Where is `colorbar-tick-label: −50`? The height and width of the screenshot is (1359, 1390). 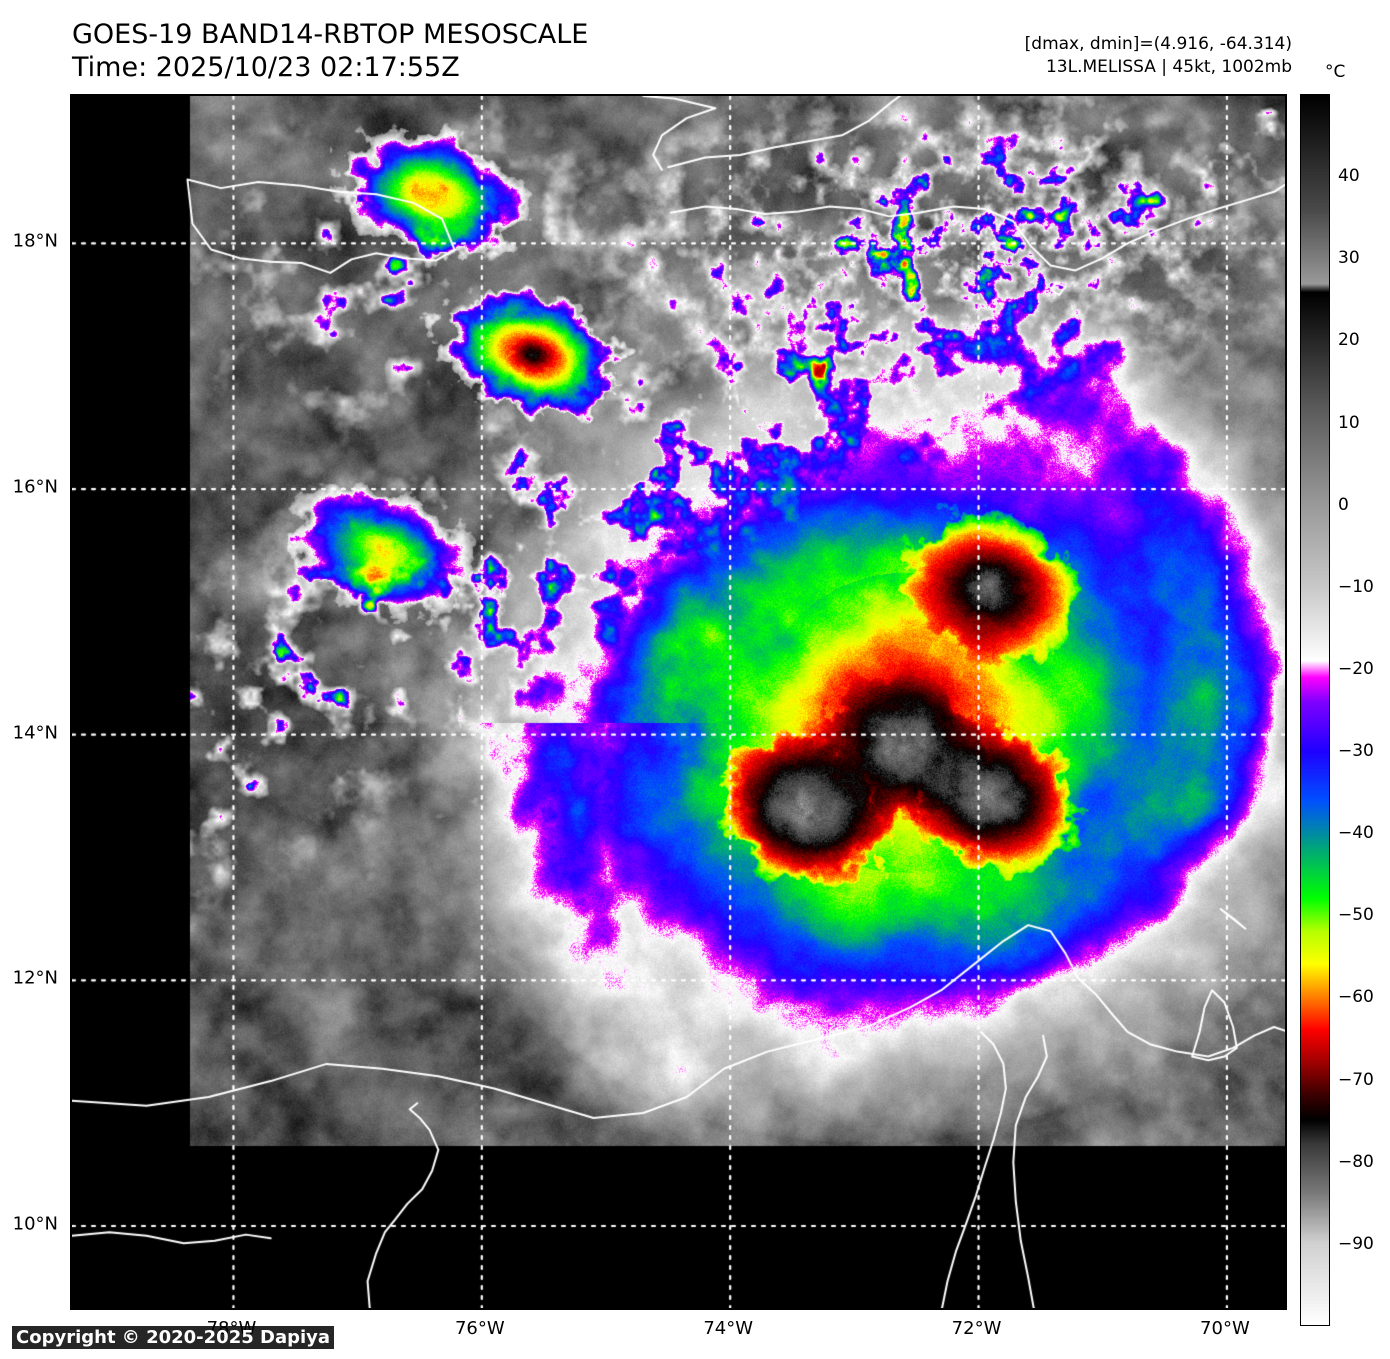
colorbar-tick-label: −50 is located at coordinates (1356, 915).